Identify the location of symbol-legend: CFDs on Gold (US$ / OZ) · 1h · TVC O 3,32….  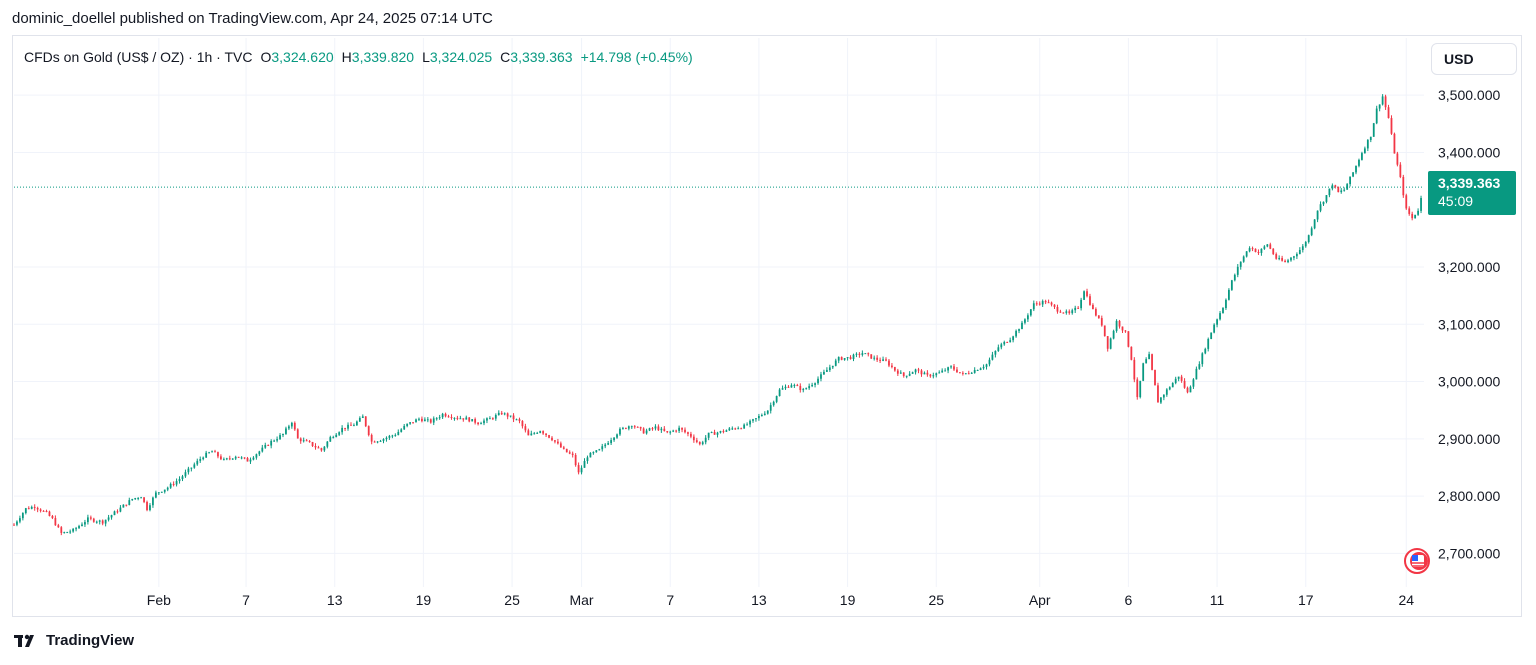
(358, 57).